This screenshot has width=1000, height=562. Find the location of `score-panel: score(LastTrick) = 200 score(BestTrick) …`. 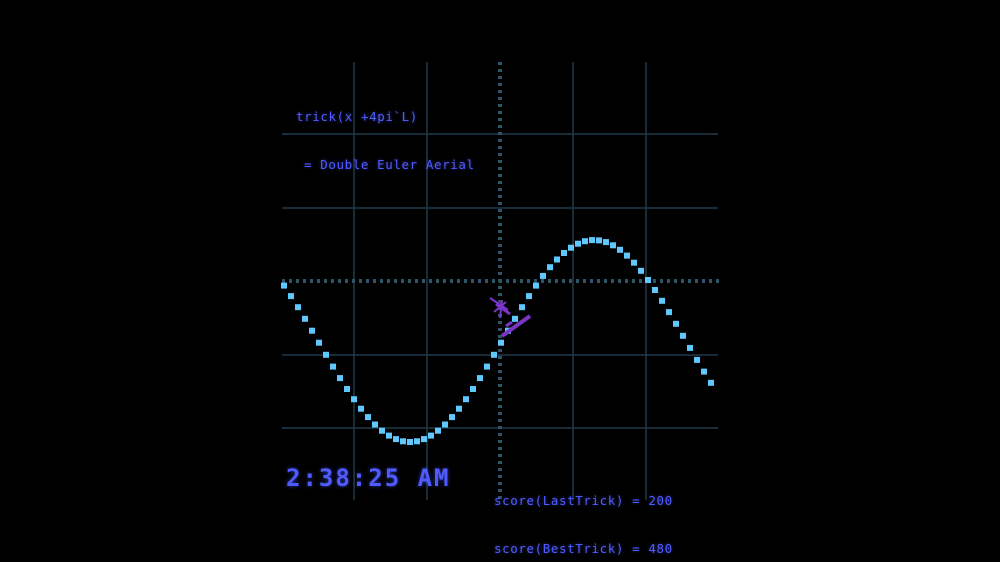

score-panel: score(LastTrick) = 200 score(BestTrick) … is located at coordinates (583, 511).